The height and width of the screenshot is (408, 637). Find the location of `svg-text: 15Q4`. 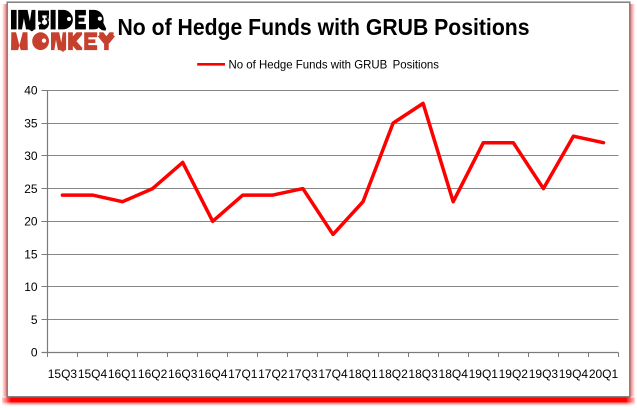

svg-text: 15Q4 is located at coordinates (93, 374).